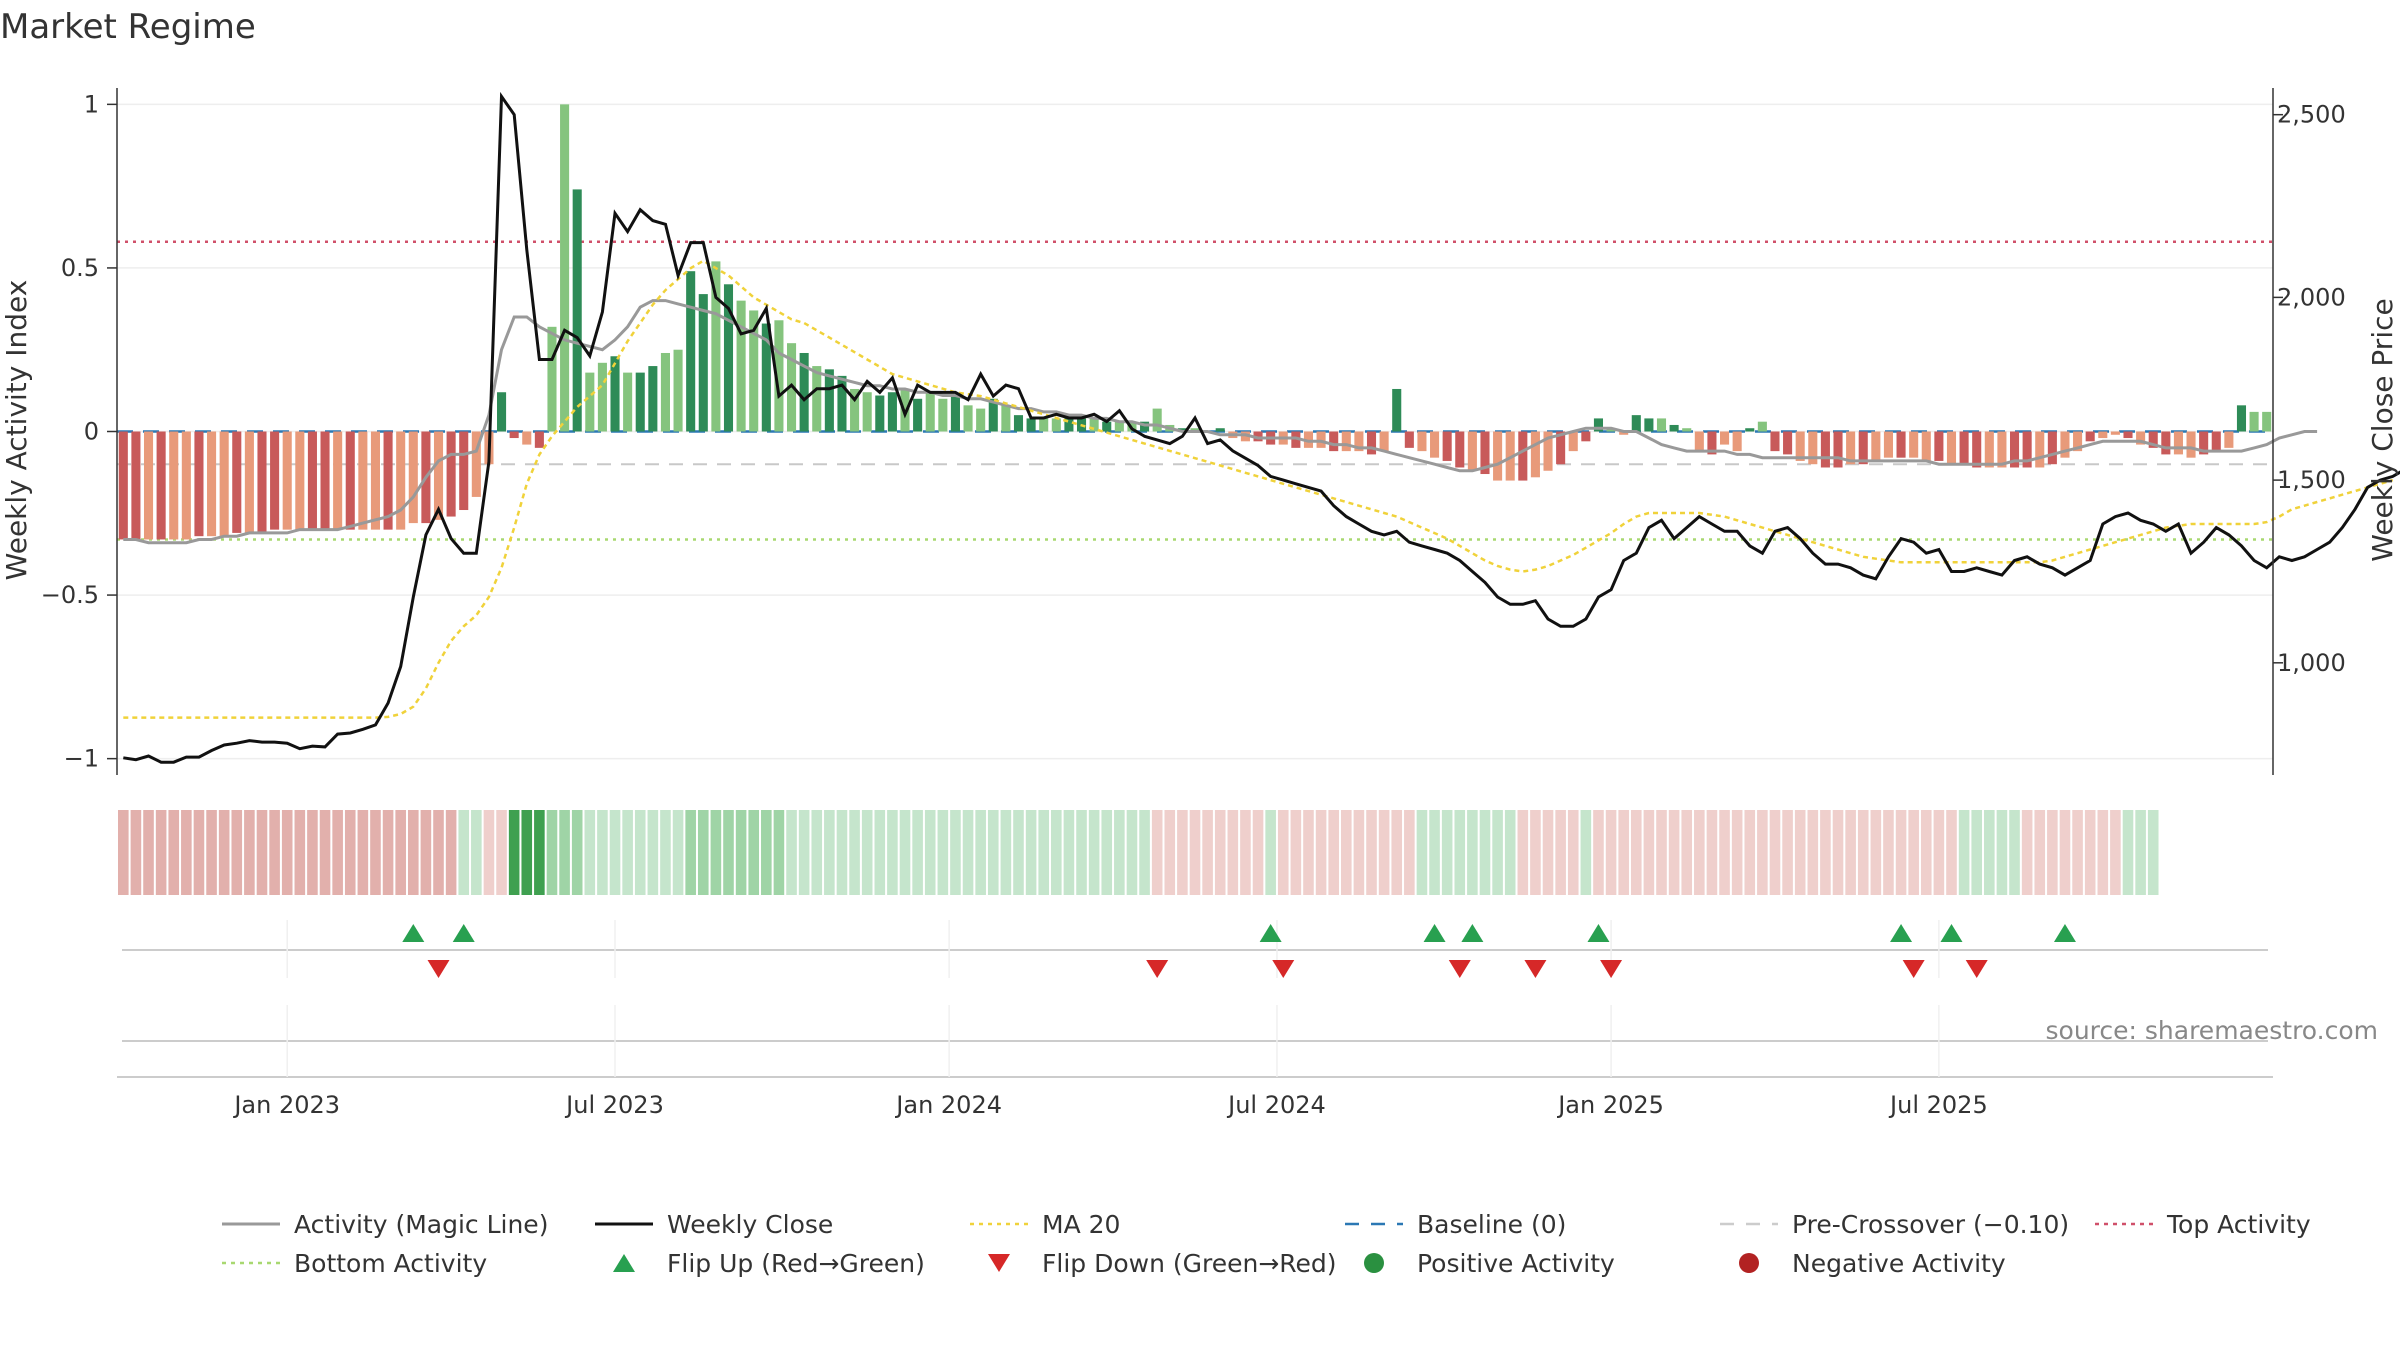 The height and width of the screenshot is (1350, 2400). Describe the element at coordinates (128, 27) in the screenshot. I see `chart-title: Market Regime` at that location.